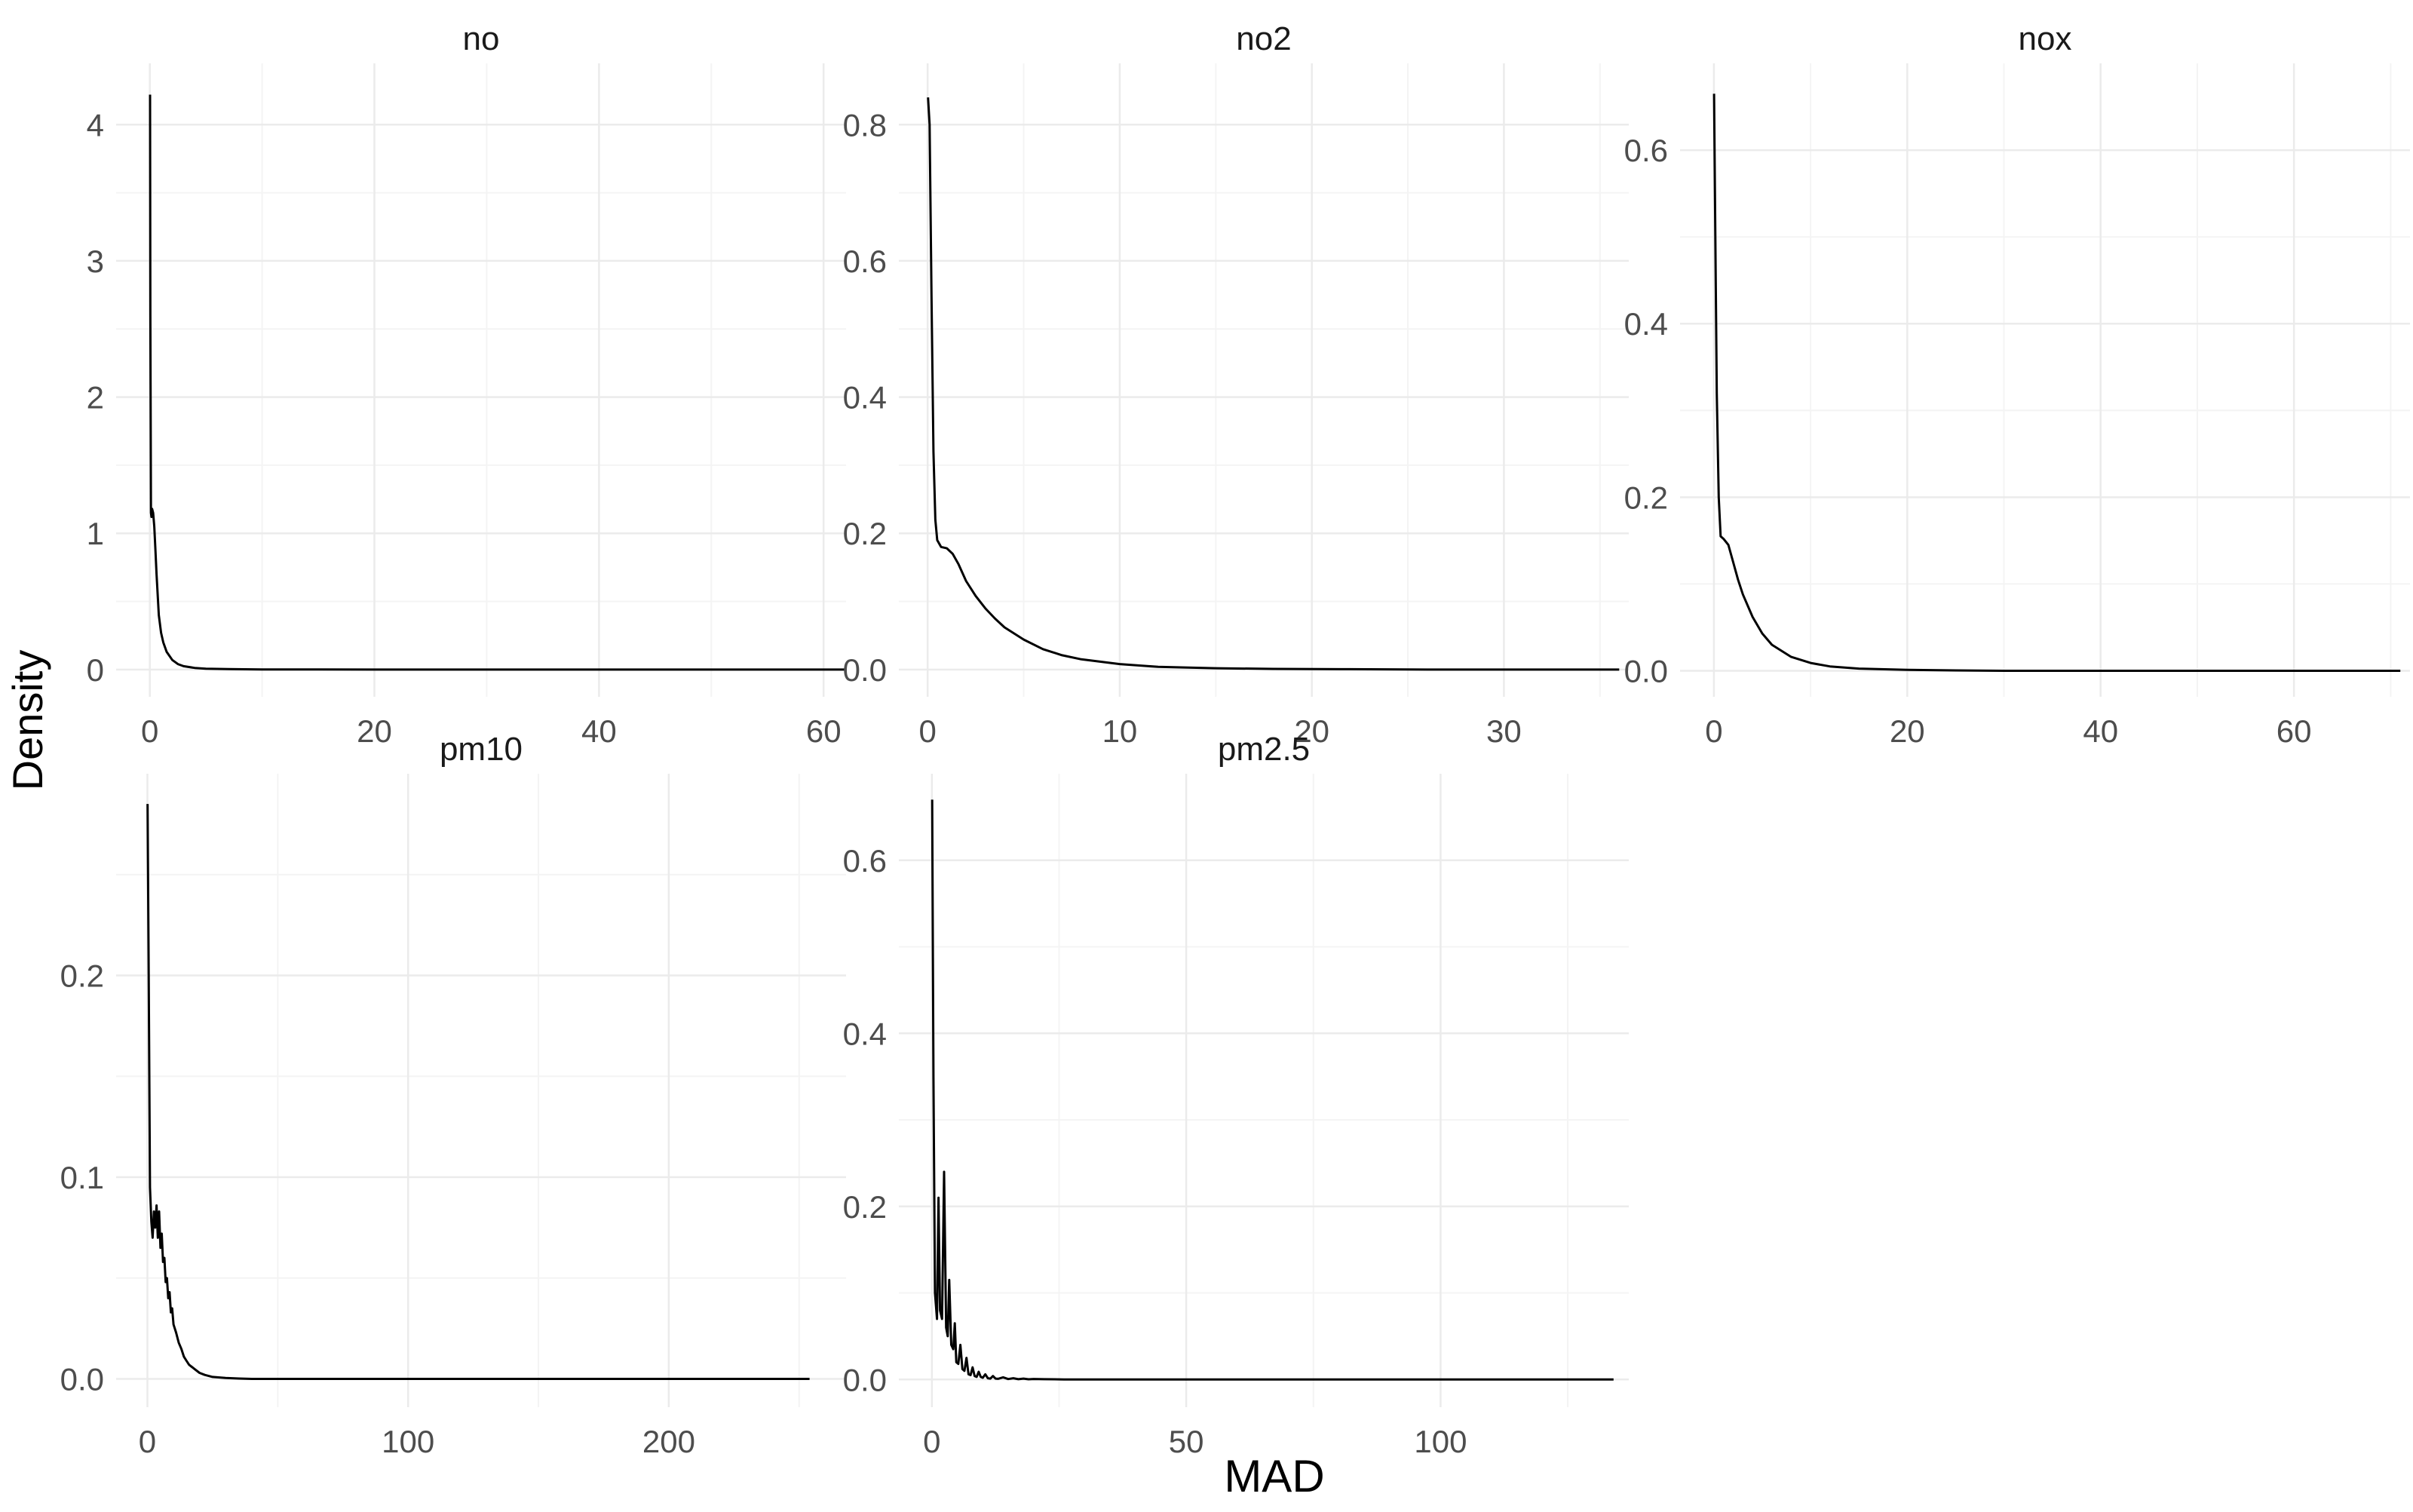  I want to click on panel-title: nox, so click(2045, 38).